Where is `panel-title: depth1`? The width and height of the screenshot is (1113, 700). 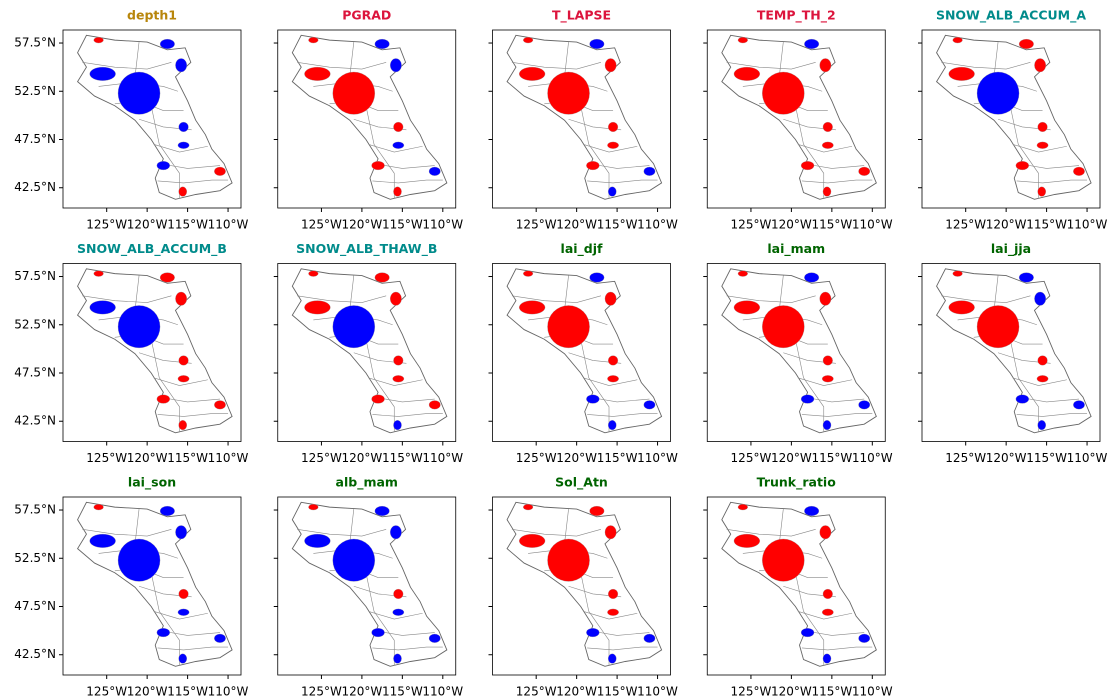
panel-title: depth1 is located at coordinates (152, 15).